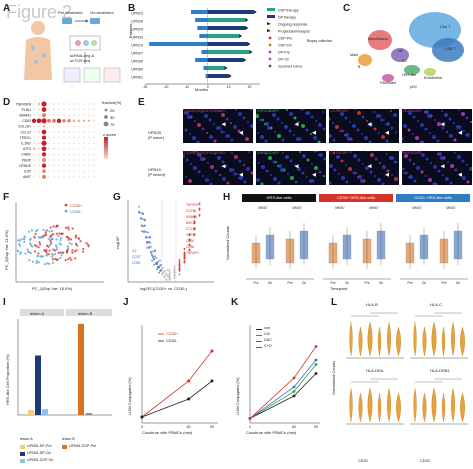 Image resolution: width=473 pixels, height=469 pixels. What do you see at coordinates (250, 87) in the screenshot?
I see `b-x-tick: 20` at bounding box center [250, 87].